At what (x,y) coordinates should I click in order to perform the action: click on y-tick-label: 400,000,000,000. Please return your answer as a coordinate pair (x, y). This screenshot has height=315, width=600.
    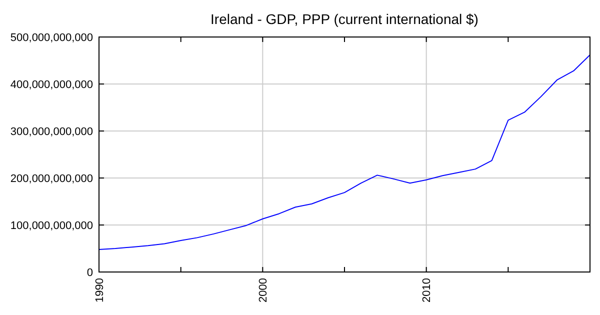
    Looking at the image, I should click on (51, 84).